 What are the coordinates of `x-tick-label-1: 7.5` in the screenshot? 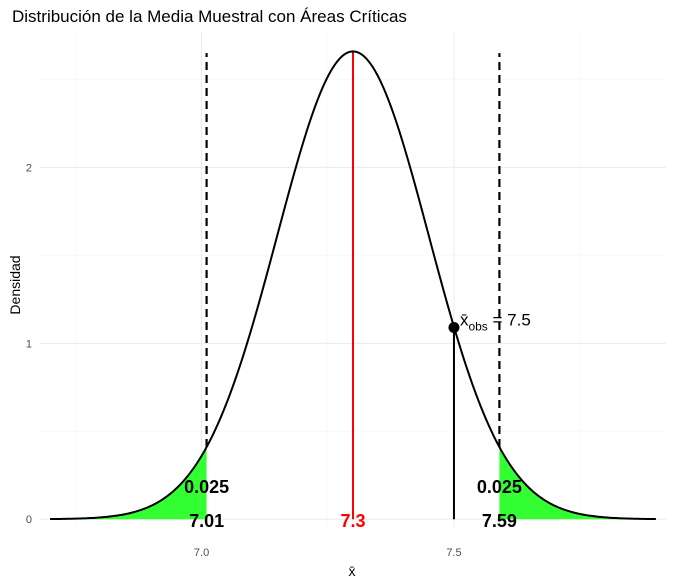 It's located at (453, 553).